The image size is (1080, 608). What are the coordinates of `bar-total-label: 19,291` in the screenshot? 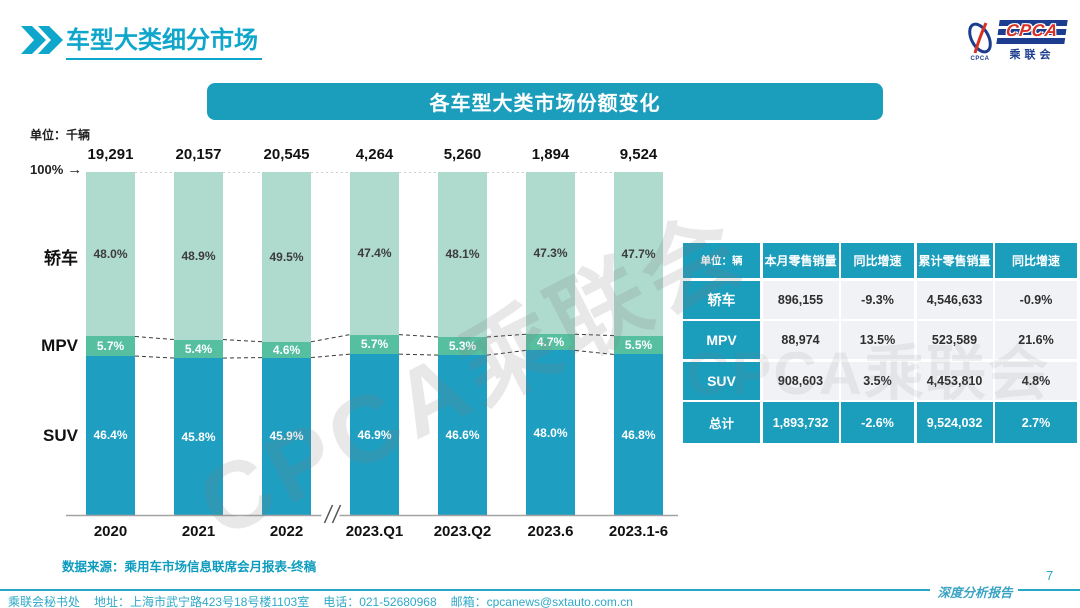 It's located at (110, 154).